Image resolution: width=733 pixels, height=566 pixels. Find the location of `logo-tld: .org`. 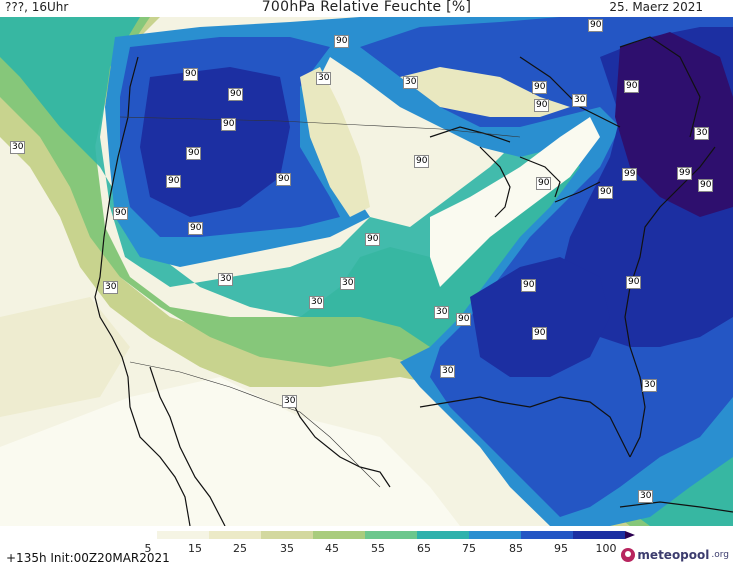

logo-tld: .org is located at coordinates (720, 555).